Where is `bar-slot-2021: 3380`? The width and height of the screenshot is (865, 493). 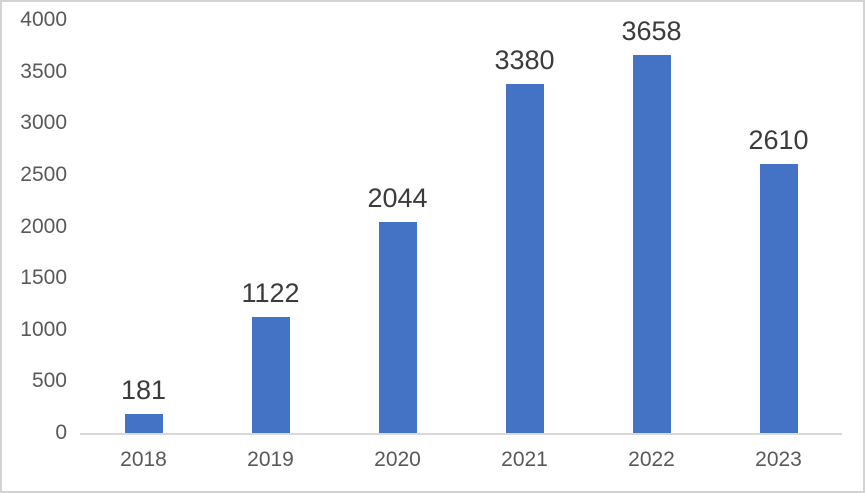 bar-slot-2021: 3380 is located at coordinates (524, 226).